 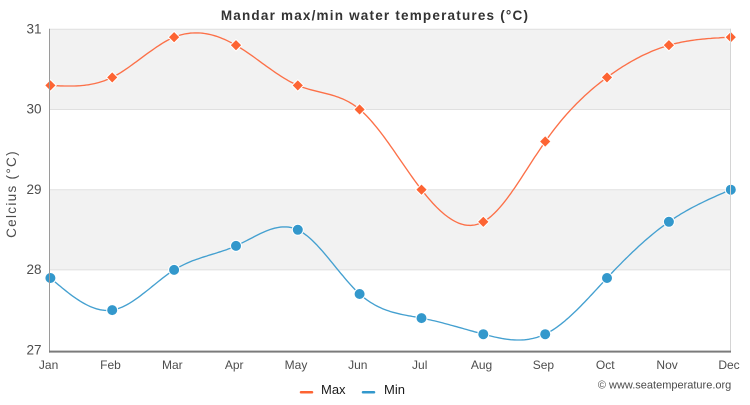 I want to click on svg-text: Celcius (°C), so click(x=11, y=194).